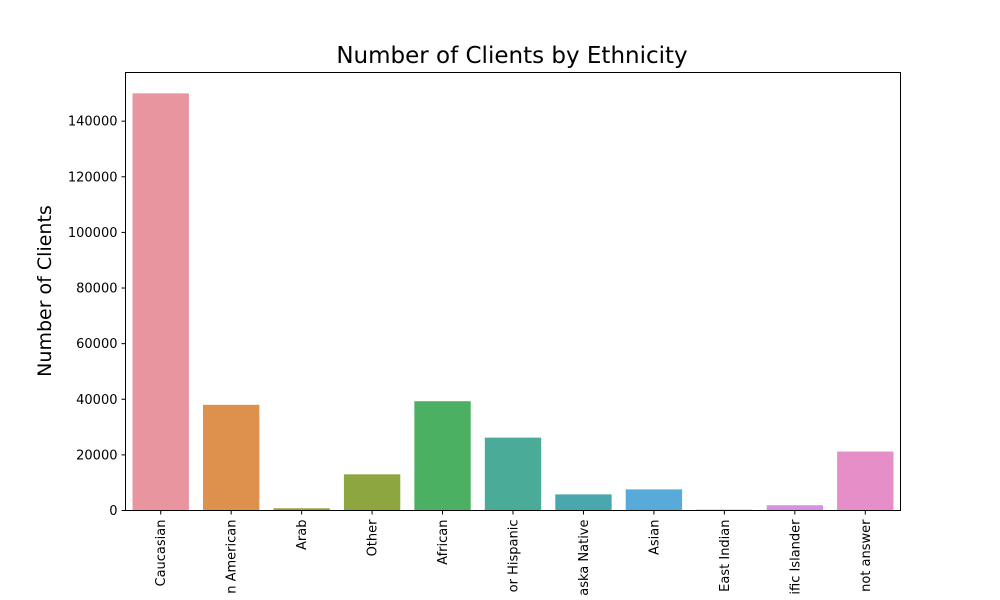 Image resolution: width=1000 pixels, height=600 pixels. What do you see at coordinates (795, 557) in the screenshot?
I see `x-tick-label: ific Islander` at bounding box center [795, 557].